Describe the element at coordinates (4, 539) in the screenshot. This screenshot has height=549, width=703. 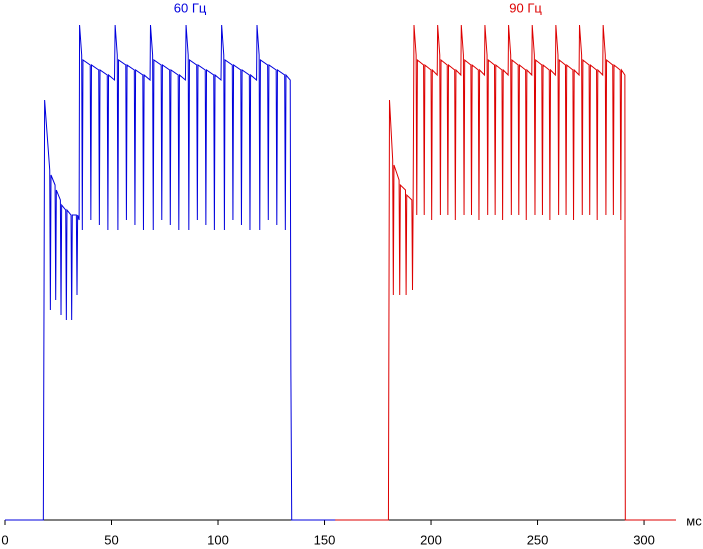
I see `x-tick-label: 0` at that location.